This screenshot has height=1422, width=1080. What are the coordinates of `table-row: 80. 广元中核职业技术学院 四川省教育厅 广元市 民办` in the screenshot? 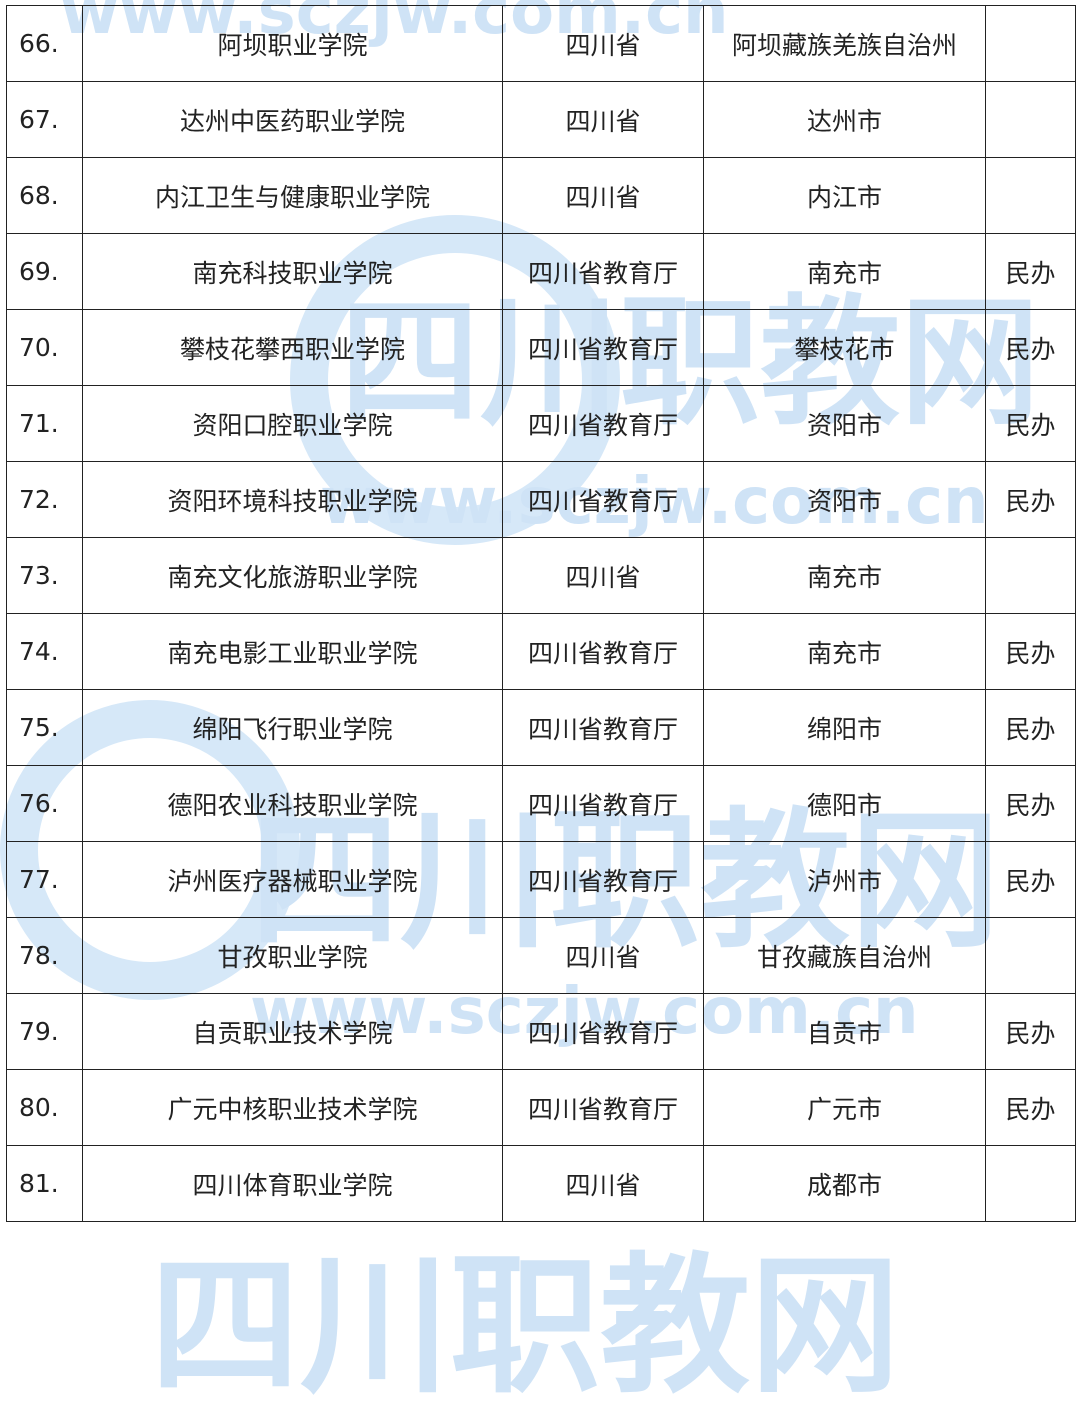 It's located at (541, 1107).